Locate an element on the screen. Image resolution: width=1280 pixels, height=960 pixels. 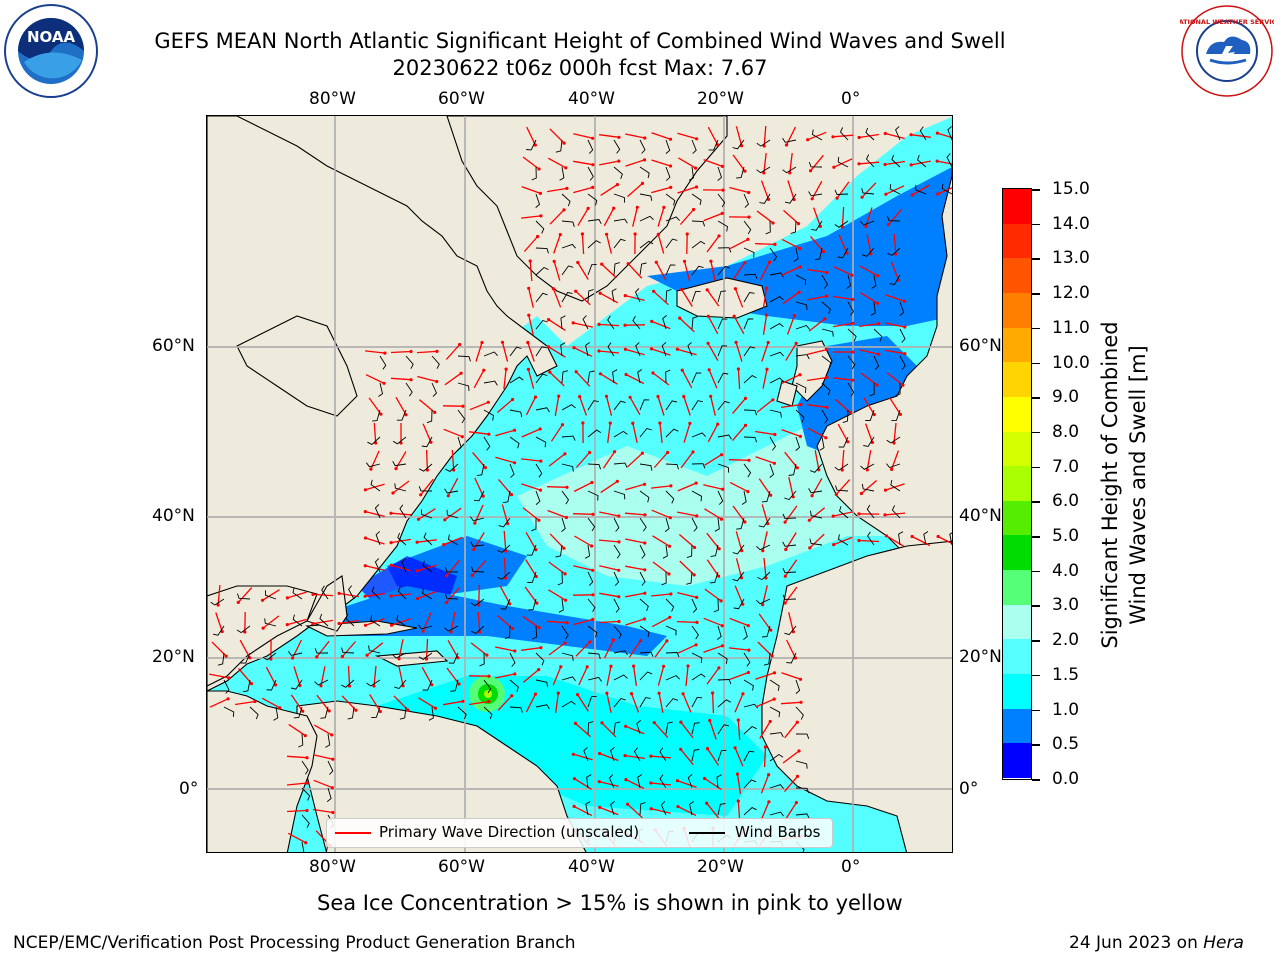
lon-label-bottom-20w: 20°W is located at coordinates (720, 867).